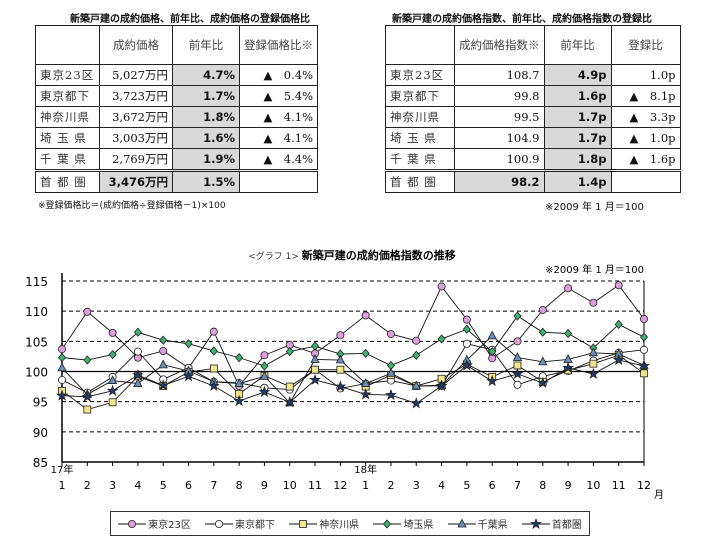 Image resolution: width=703 pixels, height=540 pixels. I want to click on square-marker-icon, so click(303, 523).